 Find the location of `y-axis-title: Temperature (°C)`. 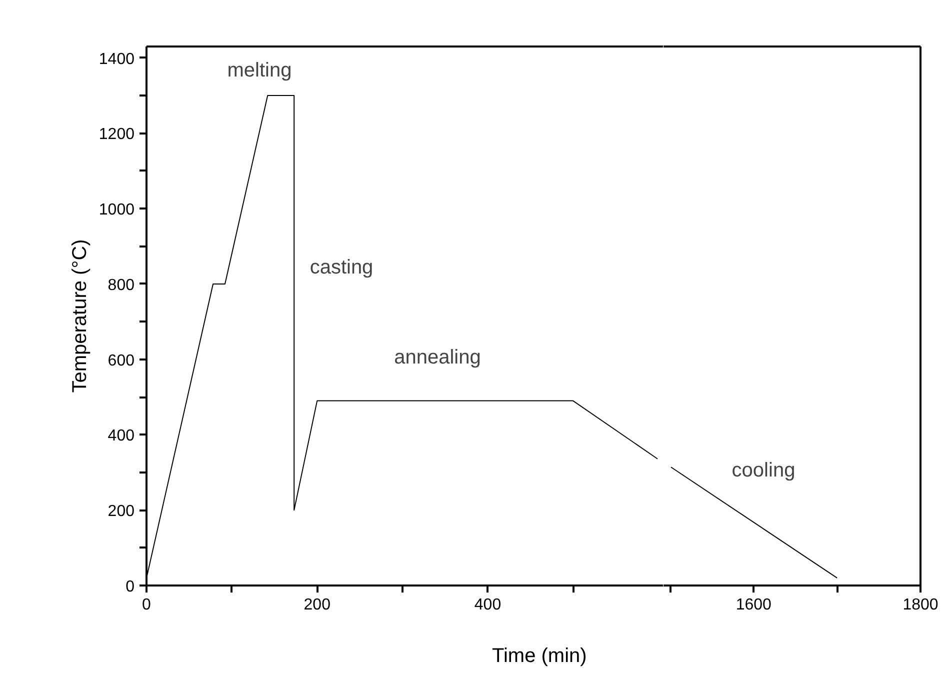

y-axis-title: Temperature (°C) is located at coordinates (79, 316).